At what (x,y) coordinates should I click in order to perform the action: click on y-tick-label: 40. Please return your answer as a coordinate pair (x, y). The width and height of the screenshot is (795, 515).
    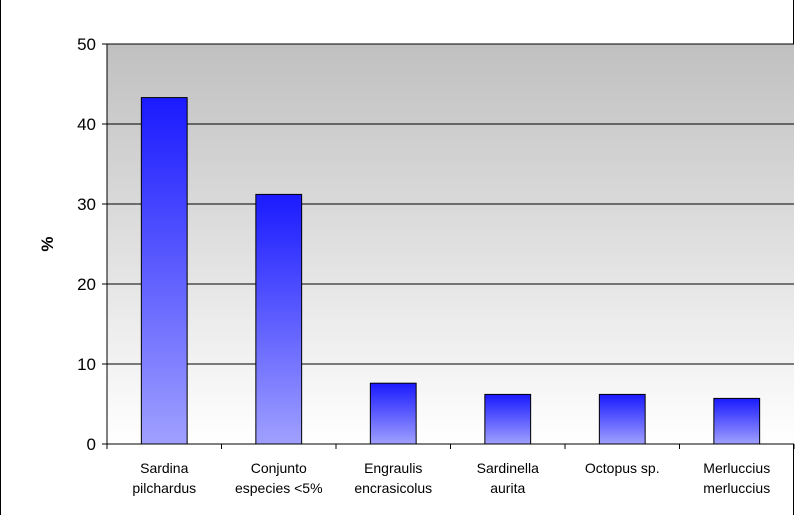
    Looking at the image, I should click on (86, 124).